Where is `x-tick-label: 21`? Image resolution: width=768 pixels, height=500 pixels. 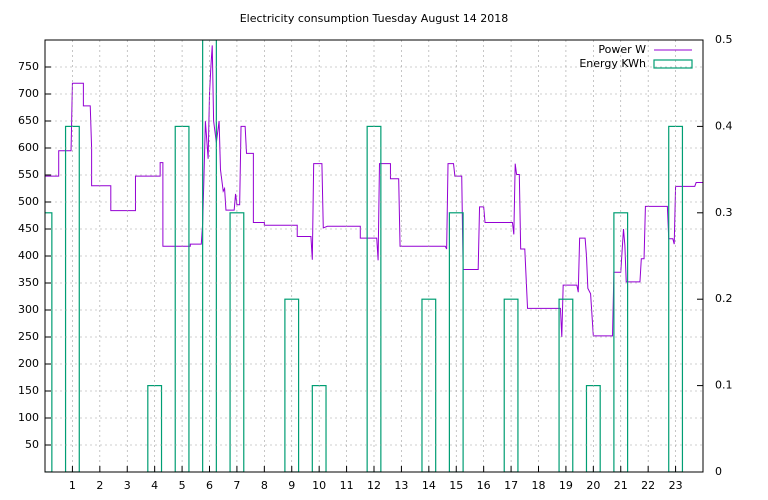
x-tick-label: 21 is located at coordinates (621, 485).